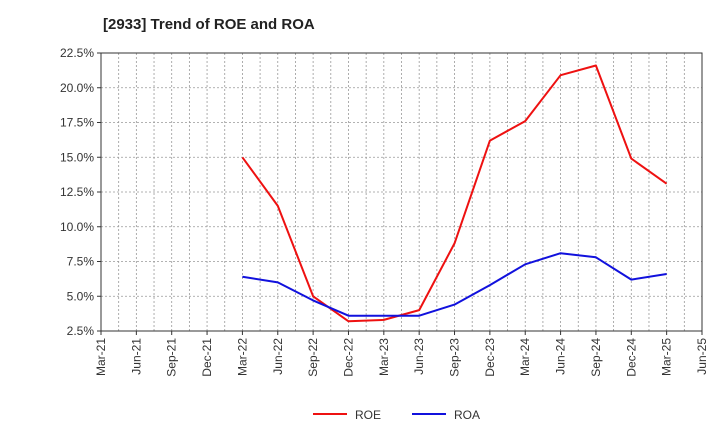  Describe the element at coordinates (702, 356) in the screenshot. I see `x-tick-label: Jun-25` at that location.